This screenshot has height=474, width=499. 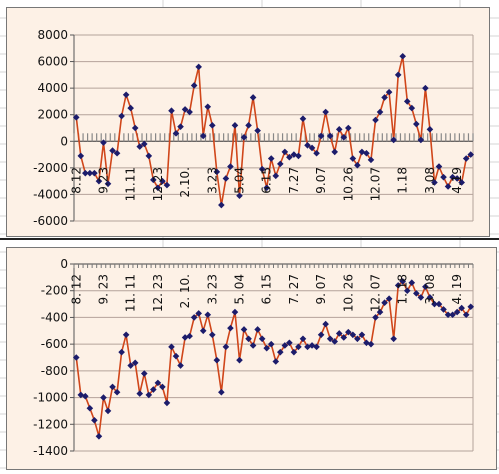 What do you see at coordinates (50, 451) in the screenshot?
I see `y-tick-label: -1400` at bounding box center [50, 451].